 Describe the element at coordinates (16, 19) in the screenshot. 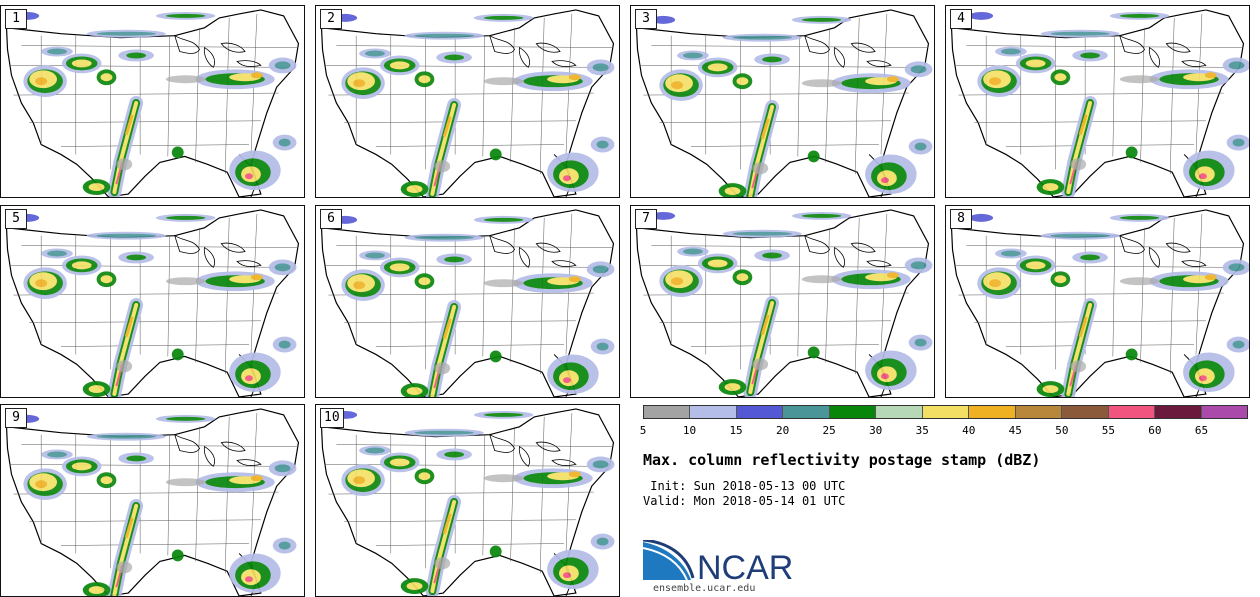

I see `member-number: 1` at that location.